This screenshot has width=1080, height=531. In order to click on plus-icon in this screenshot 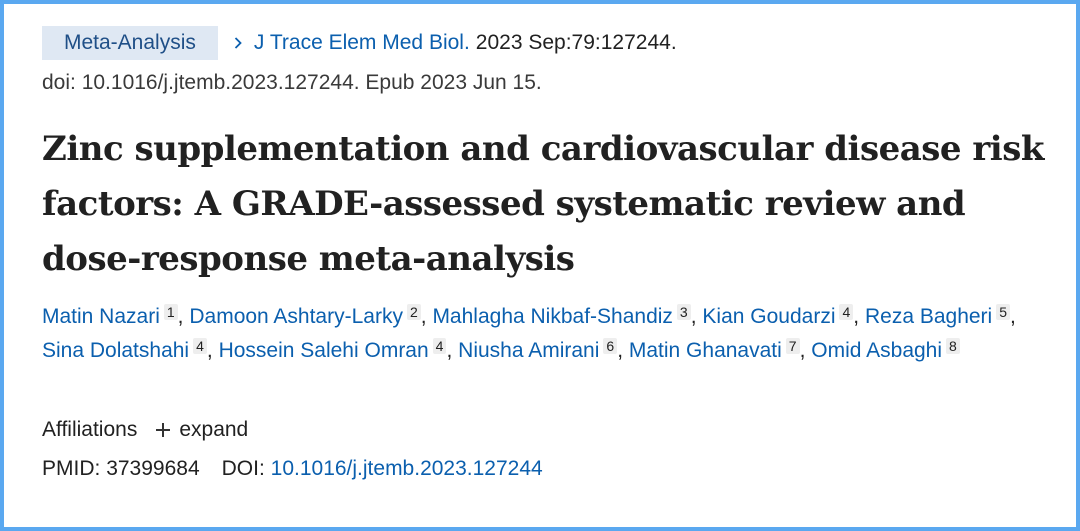, I will do `click(163, 430)`.